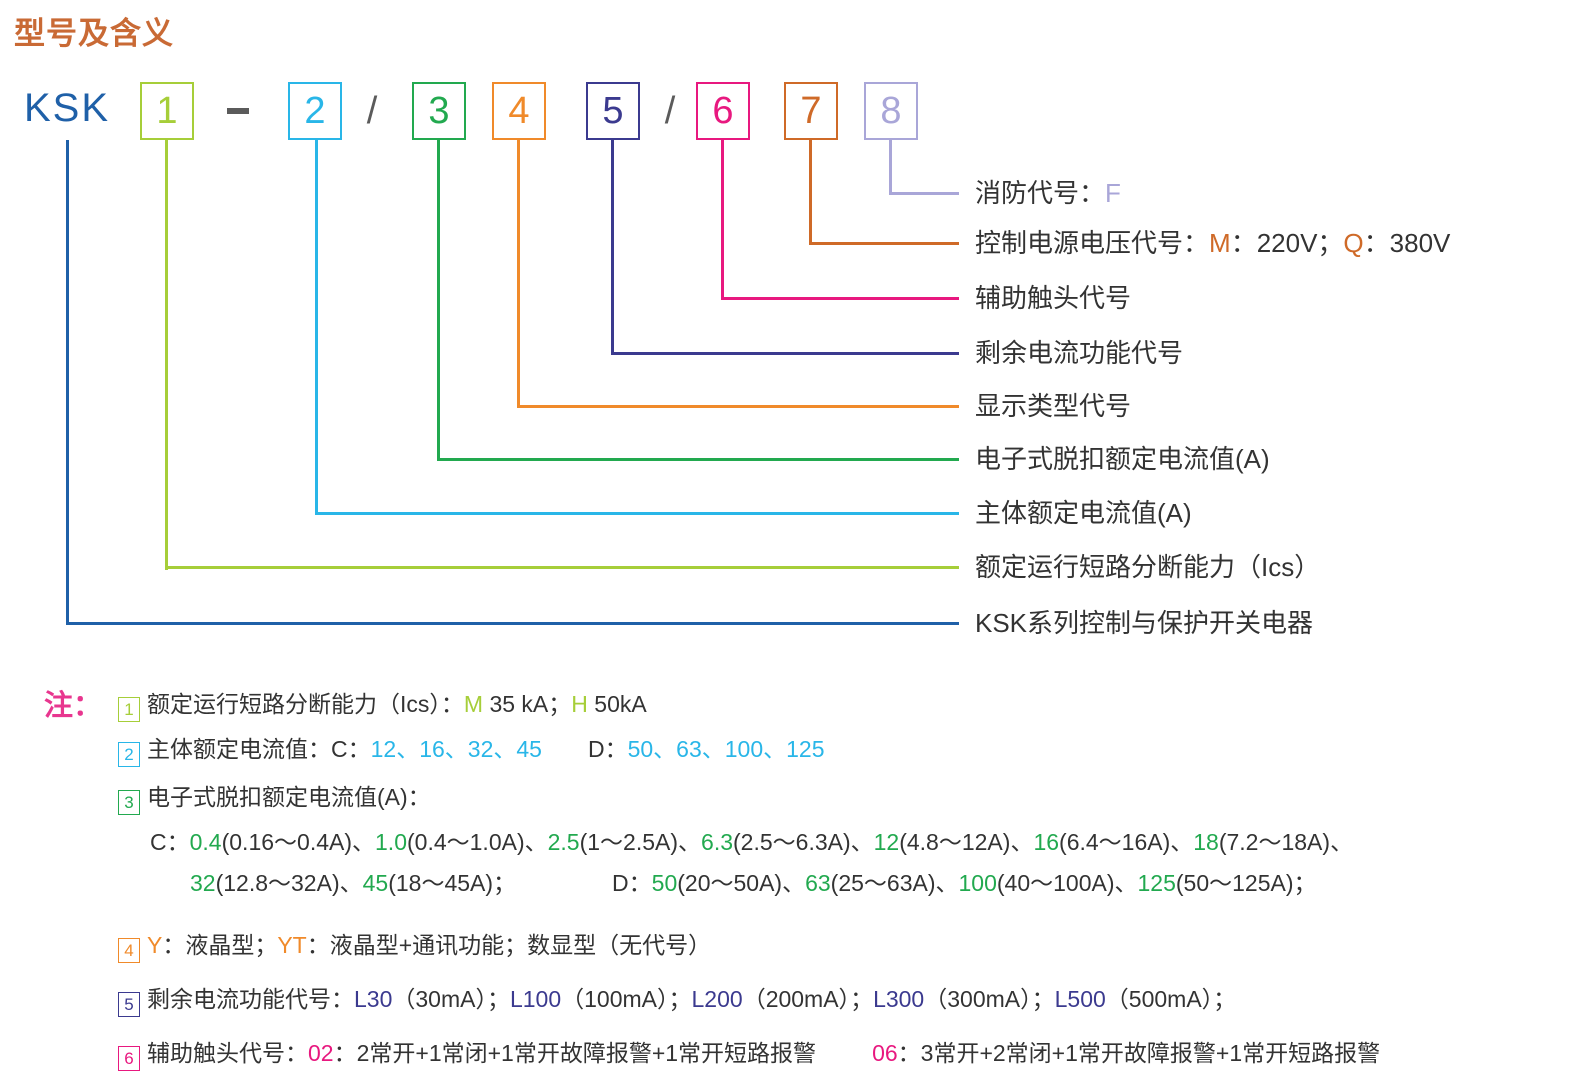 The width and height of the screenshot is (1580, 1089). What do you see at coordinates (129, 1058) in the screenshot?
I see `note-badge-6: 6` at bounding box center [129, 1058].